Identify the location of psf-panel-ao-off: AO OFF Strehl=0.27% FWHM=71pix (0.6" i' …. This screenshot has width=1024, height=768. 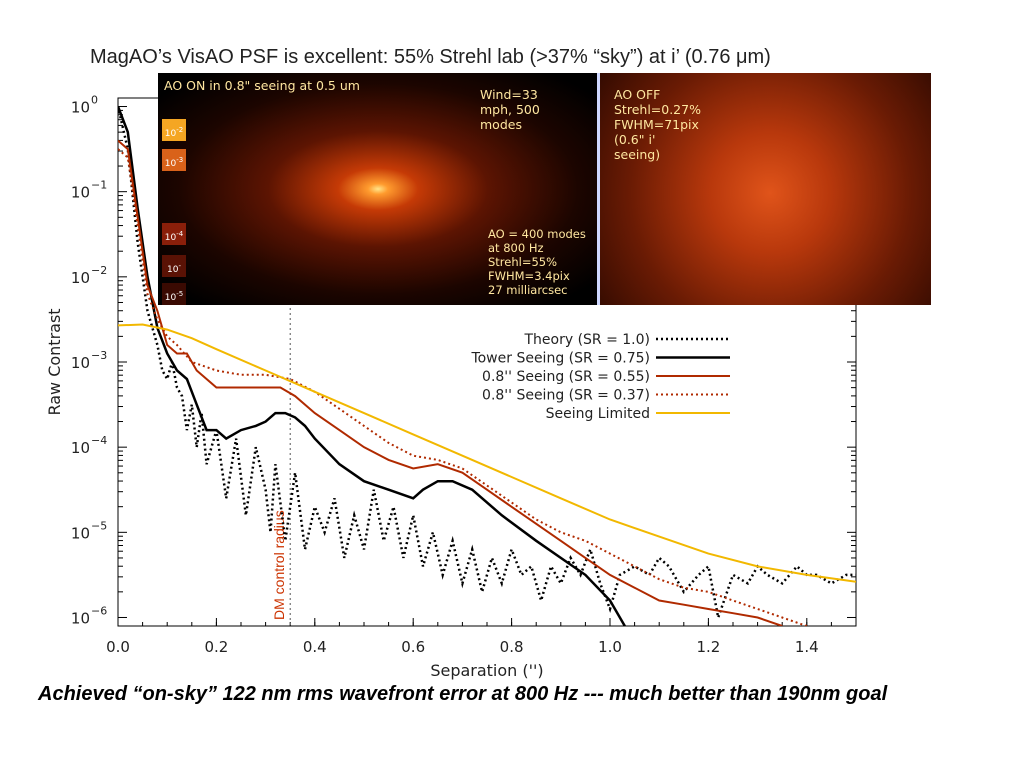
(765, 189).